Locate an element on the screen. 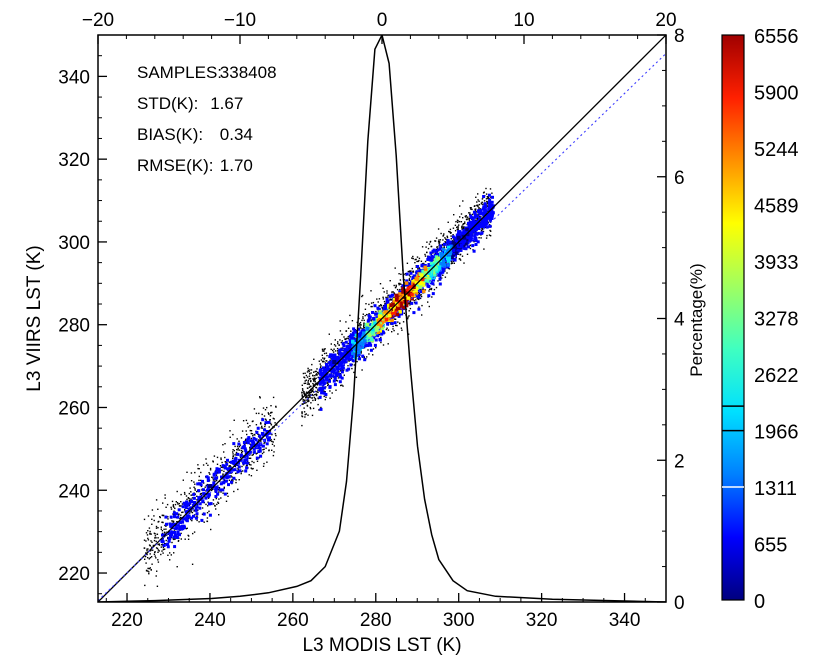  y-tick-label: 280 is located at coordinates (74, 326).